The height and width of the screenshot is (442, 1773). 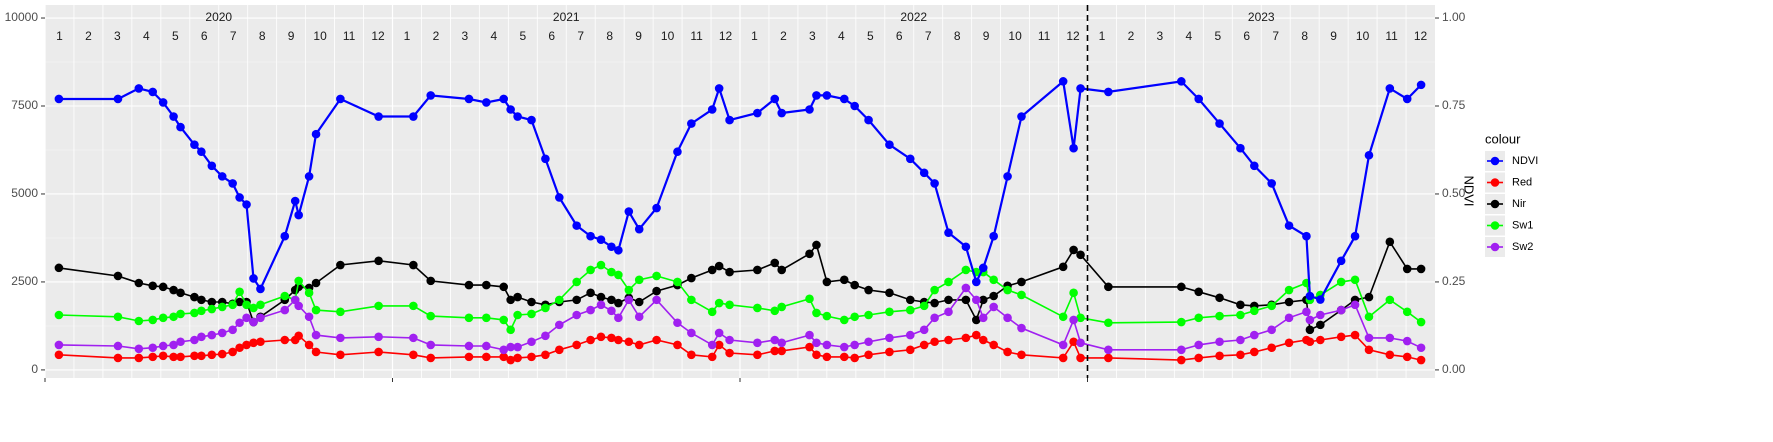 What do you see at coordinates (1073, 36) in the screenshot?
I see `month-label: 12` at bounding box center [1073, 36].